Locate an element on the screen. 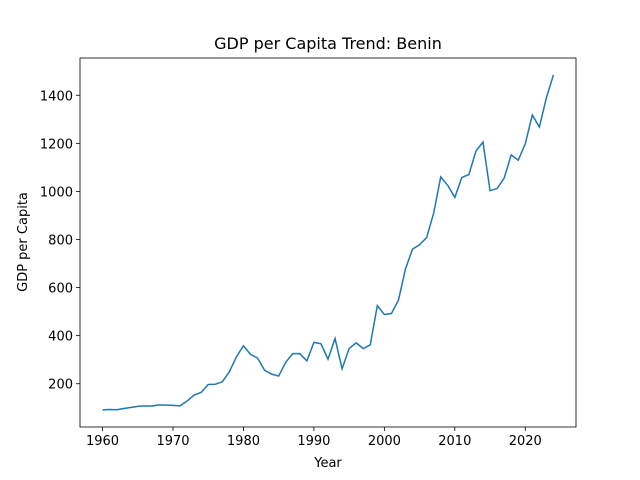  x-tick-label: 1980 is located at coordinates (243, 441).